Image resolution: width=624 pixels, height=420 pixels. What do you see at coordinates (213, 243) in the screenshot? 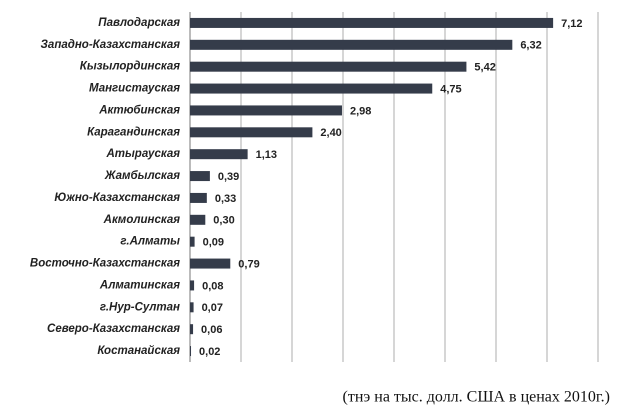
I see `value-label: 0,09` at bounding box center [213, 243].